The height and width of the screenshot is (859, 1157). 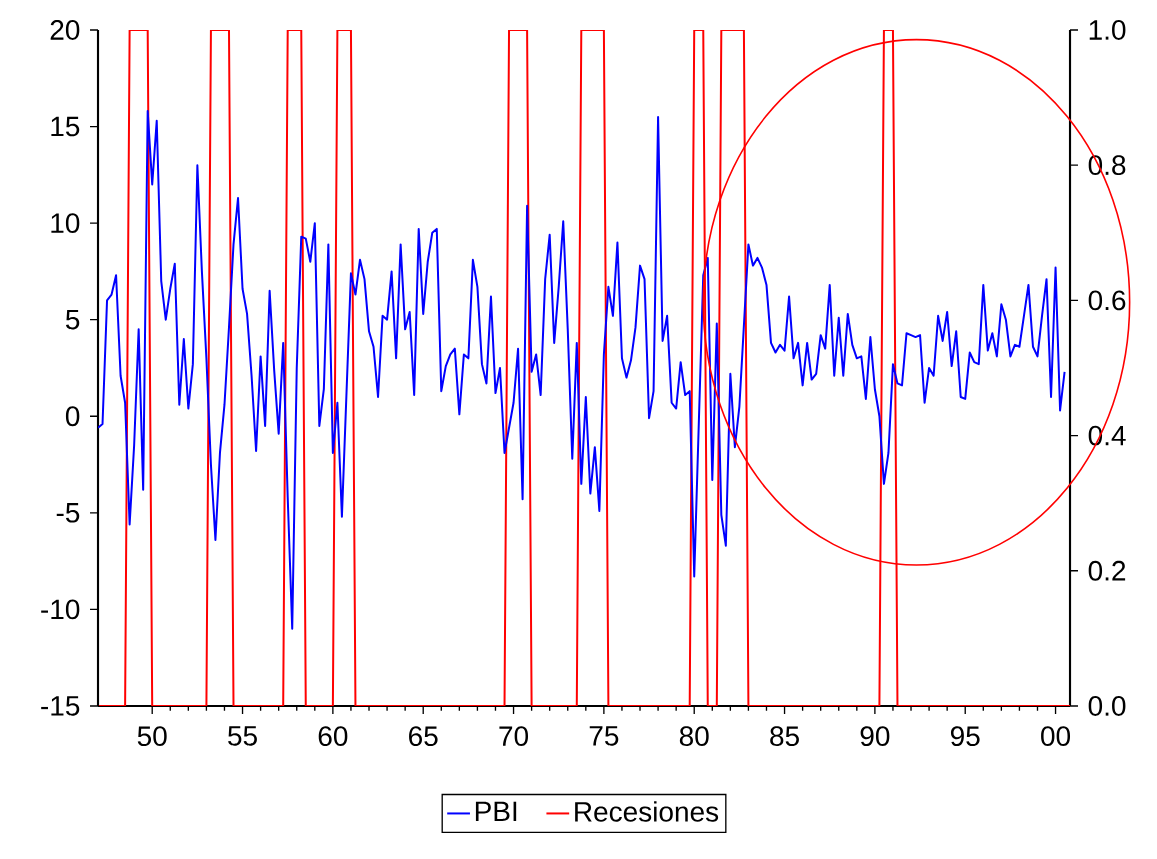 What do you see at coordinates (242, 736) in the screenshot?
I see `x-tick-label: 55` at bounding box center [242, 736].